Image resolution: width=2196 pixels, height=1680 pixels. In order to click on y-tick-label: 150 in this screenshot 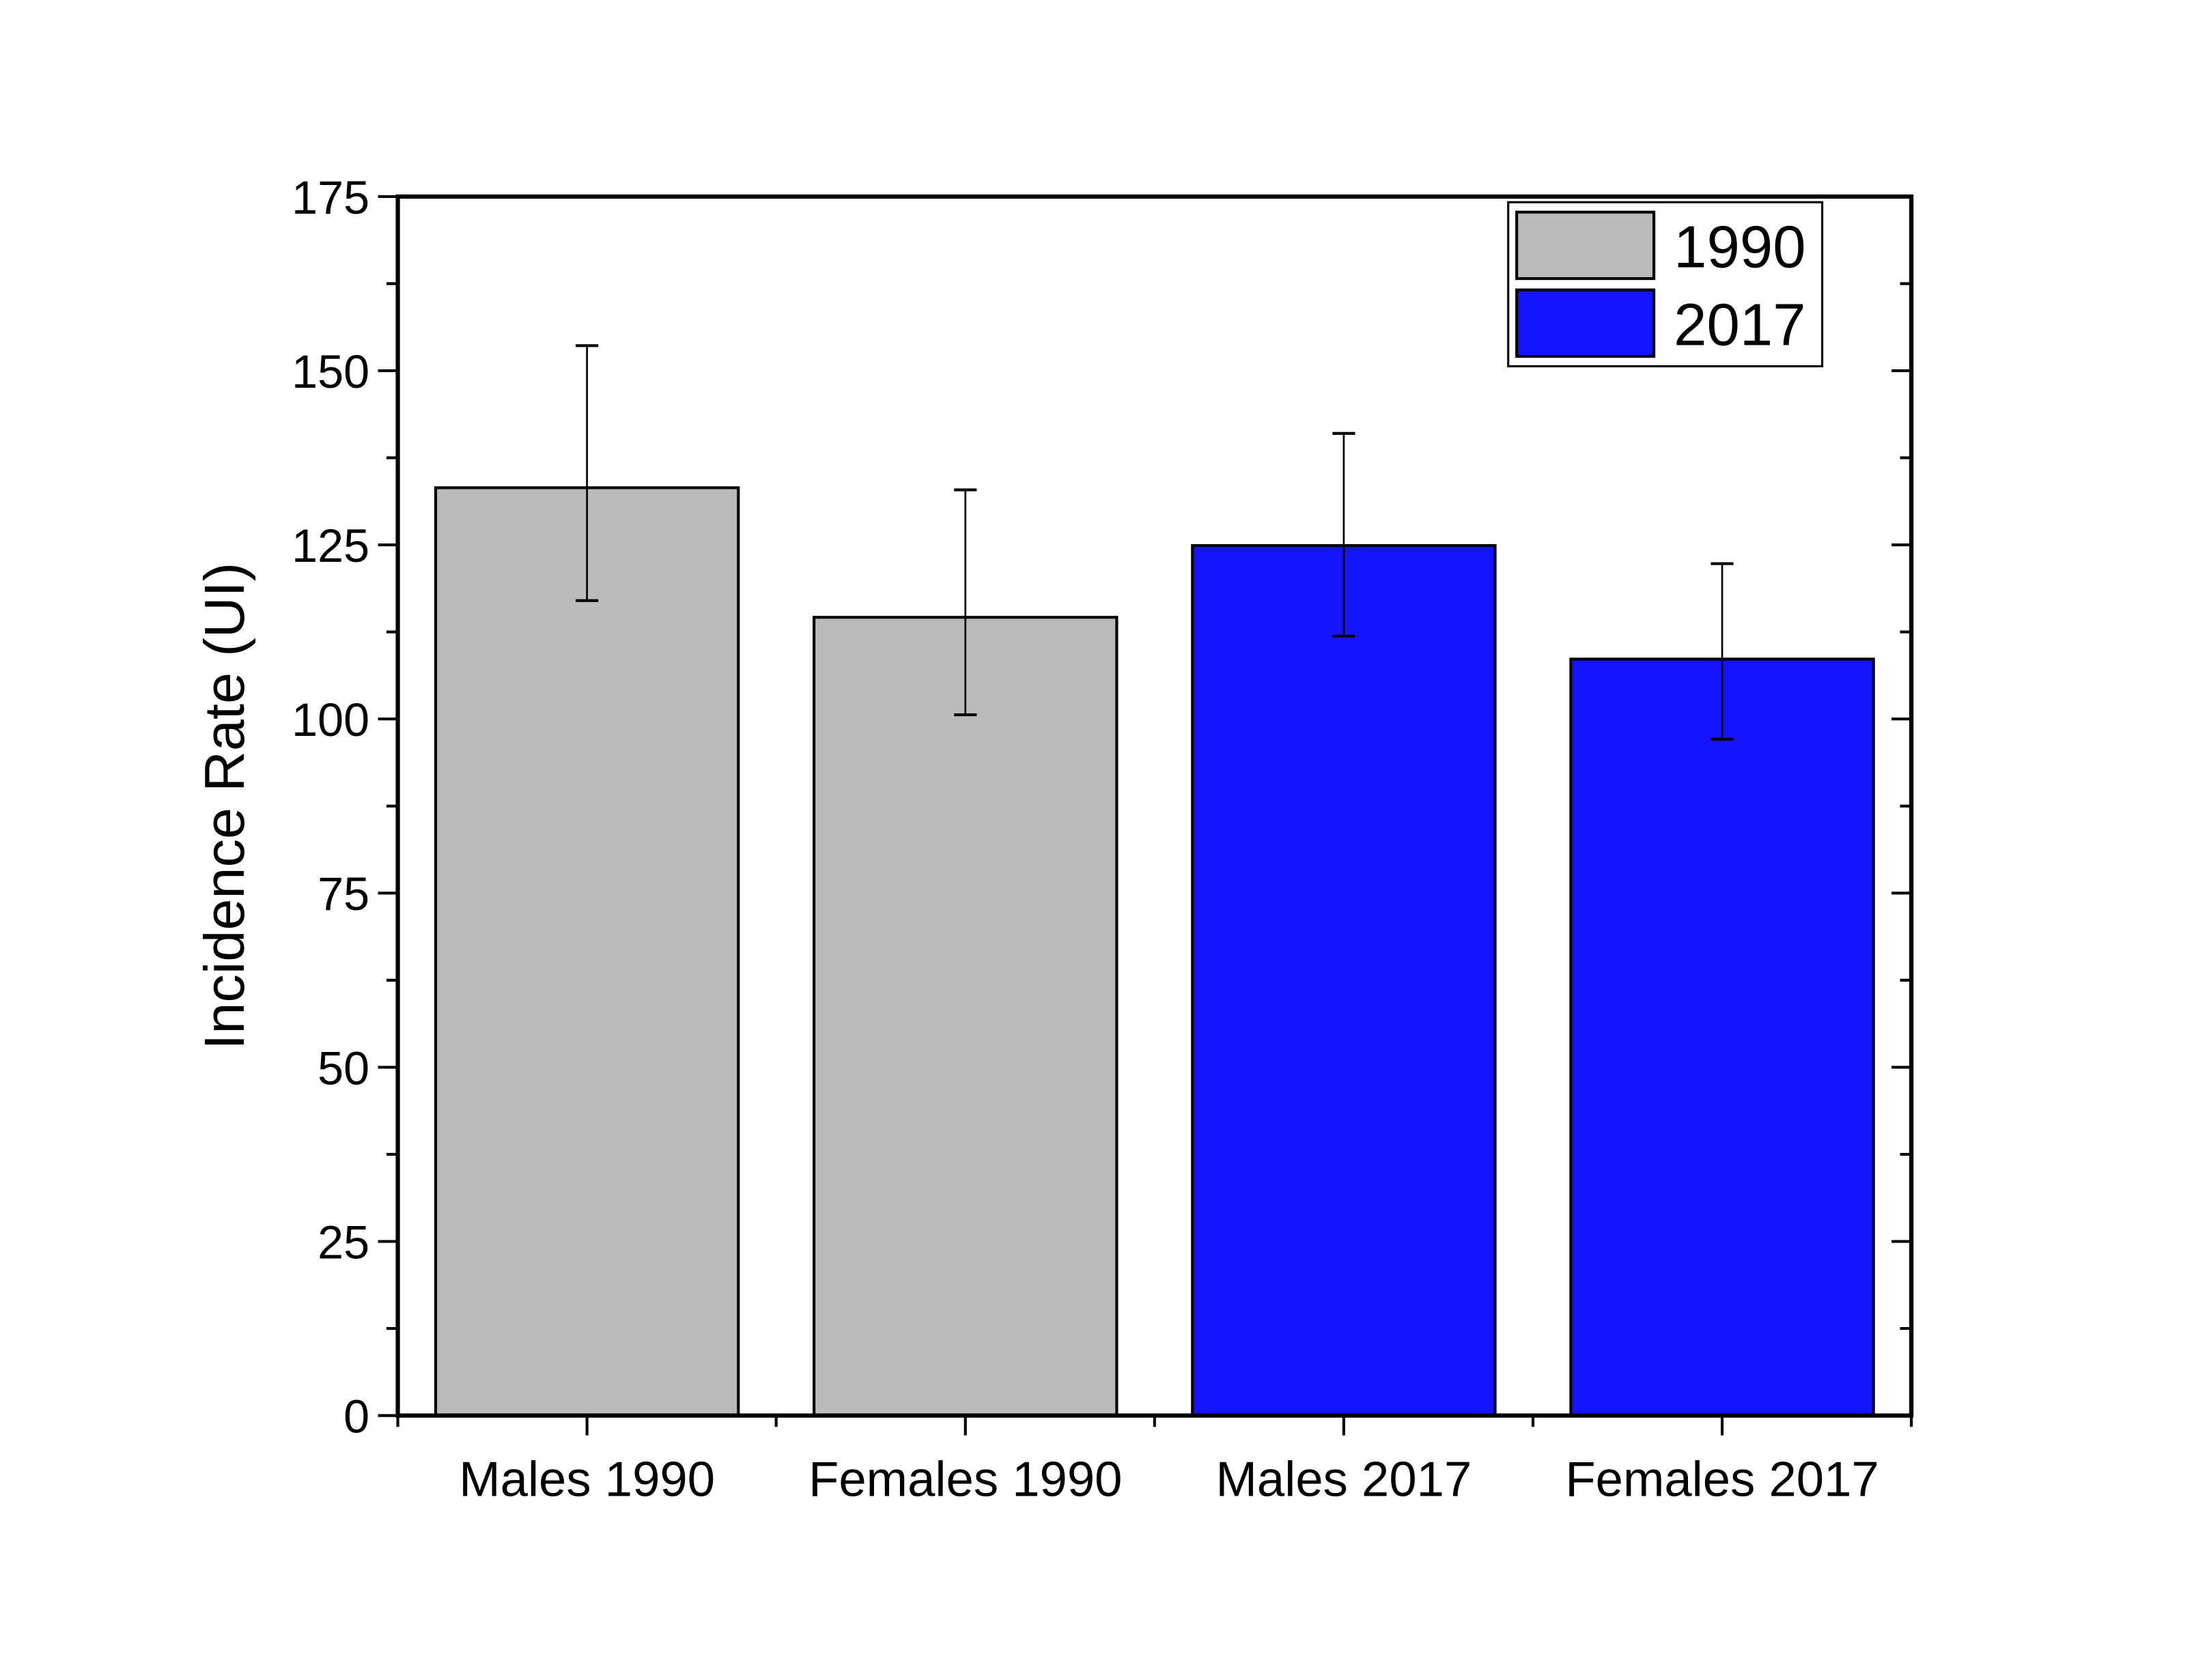, I will do `click(331, 372)`.